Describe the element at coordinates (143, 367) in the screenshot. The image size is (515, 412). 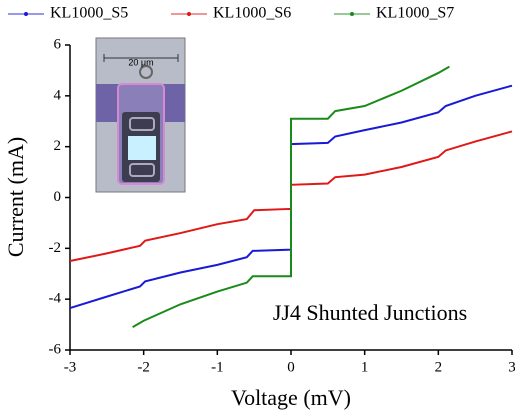
I see `x-tick-label: -2` at that location.